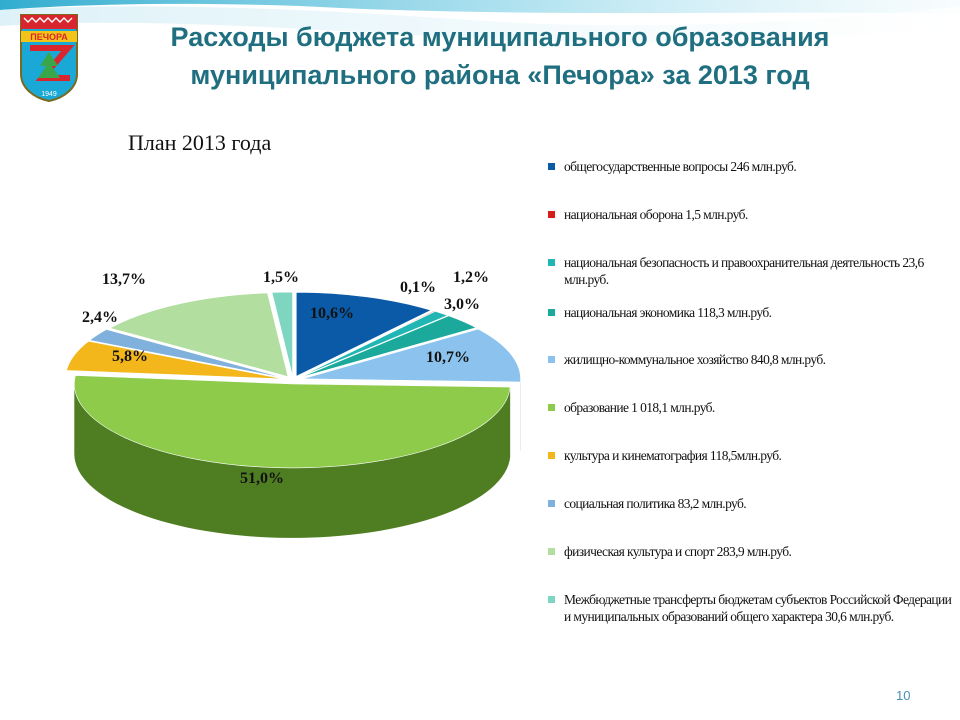  I want to click on pie-data-label-3: 1,2%, so click(471, 277).